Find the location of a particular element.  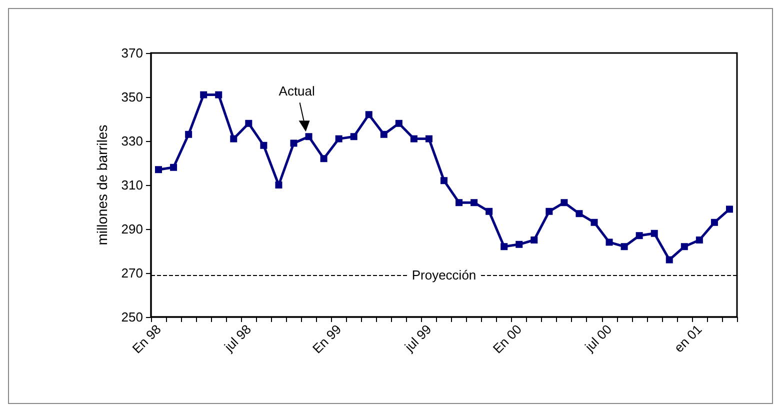

y-axis-title: millones de barriles is located at coordinates (102, 185).